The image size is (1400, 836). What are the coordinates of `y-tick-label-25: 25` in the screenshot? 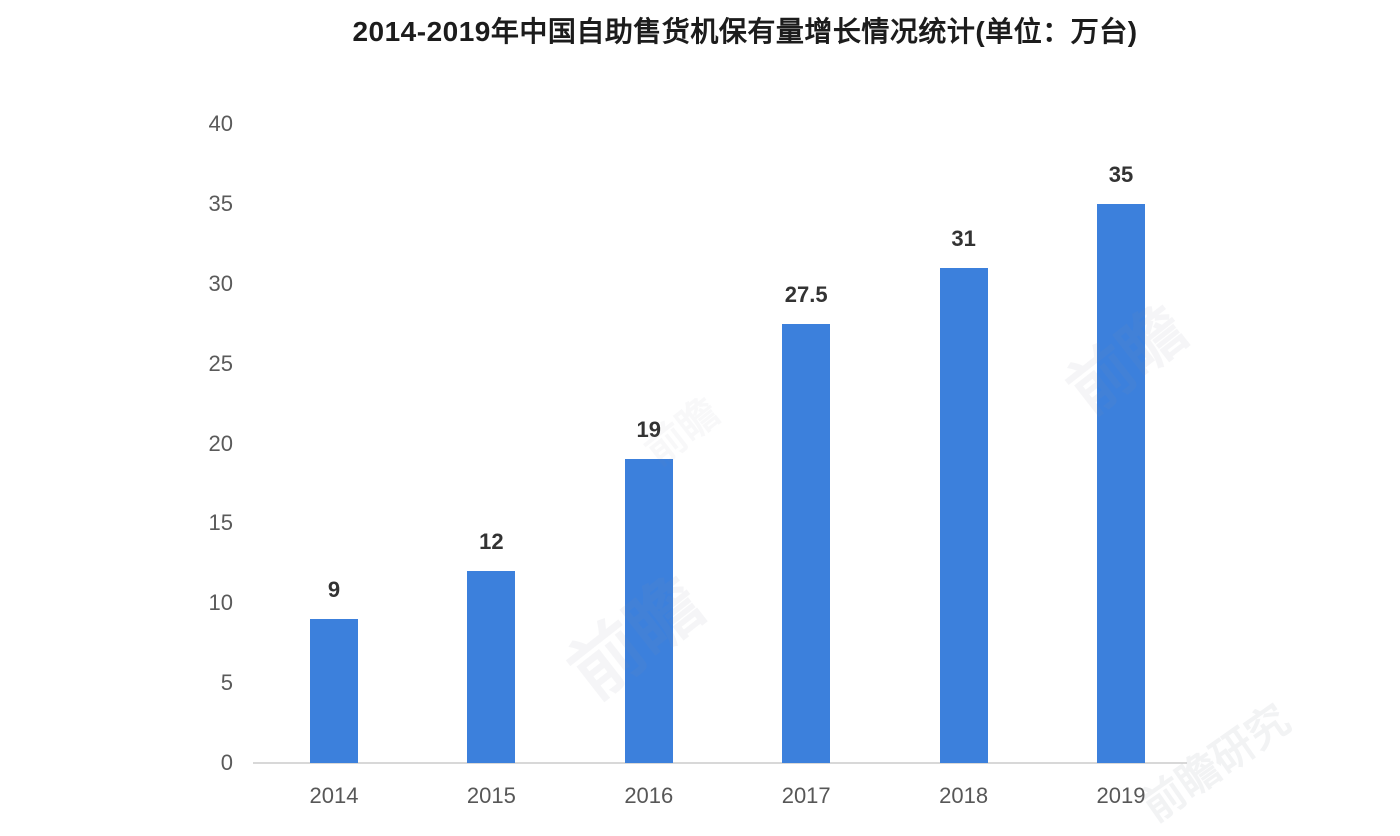 It's located at (220, 363).